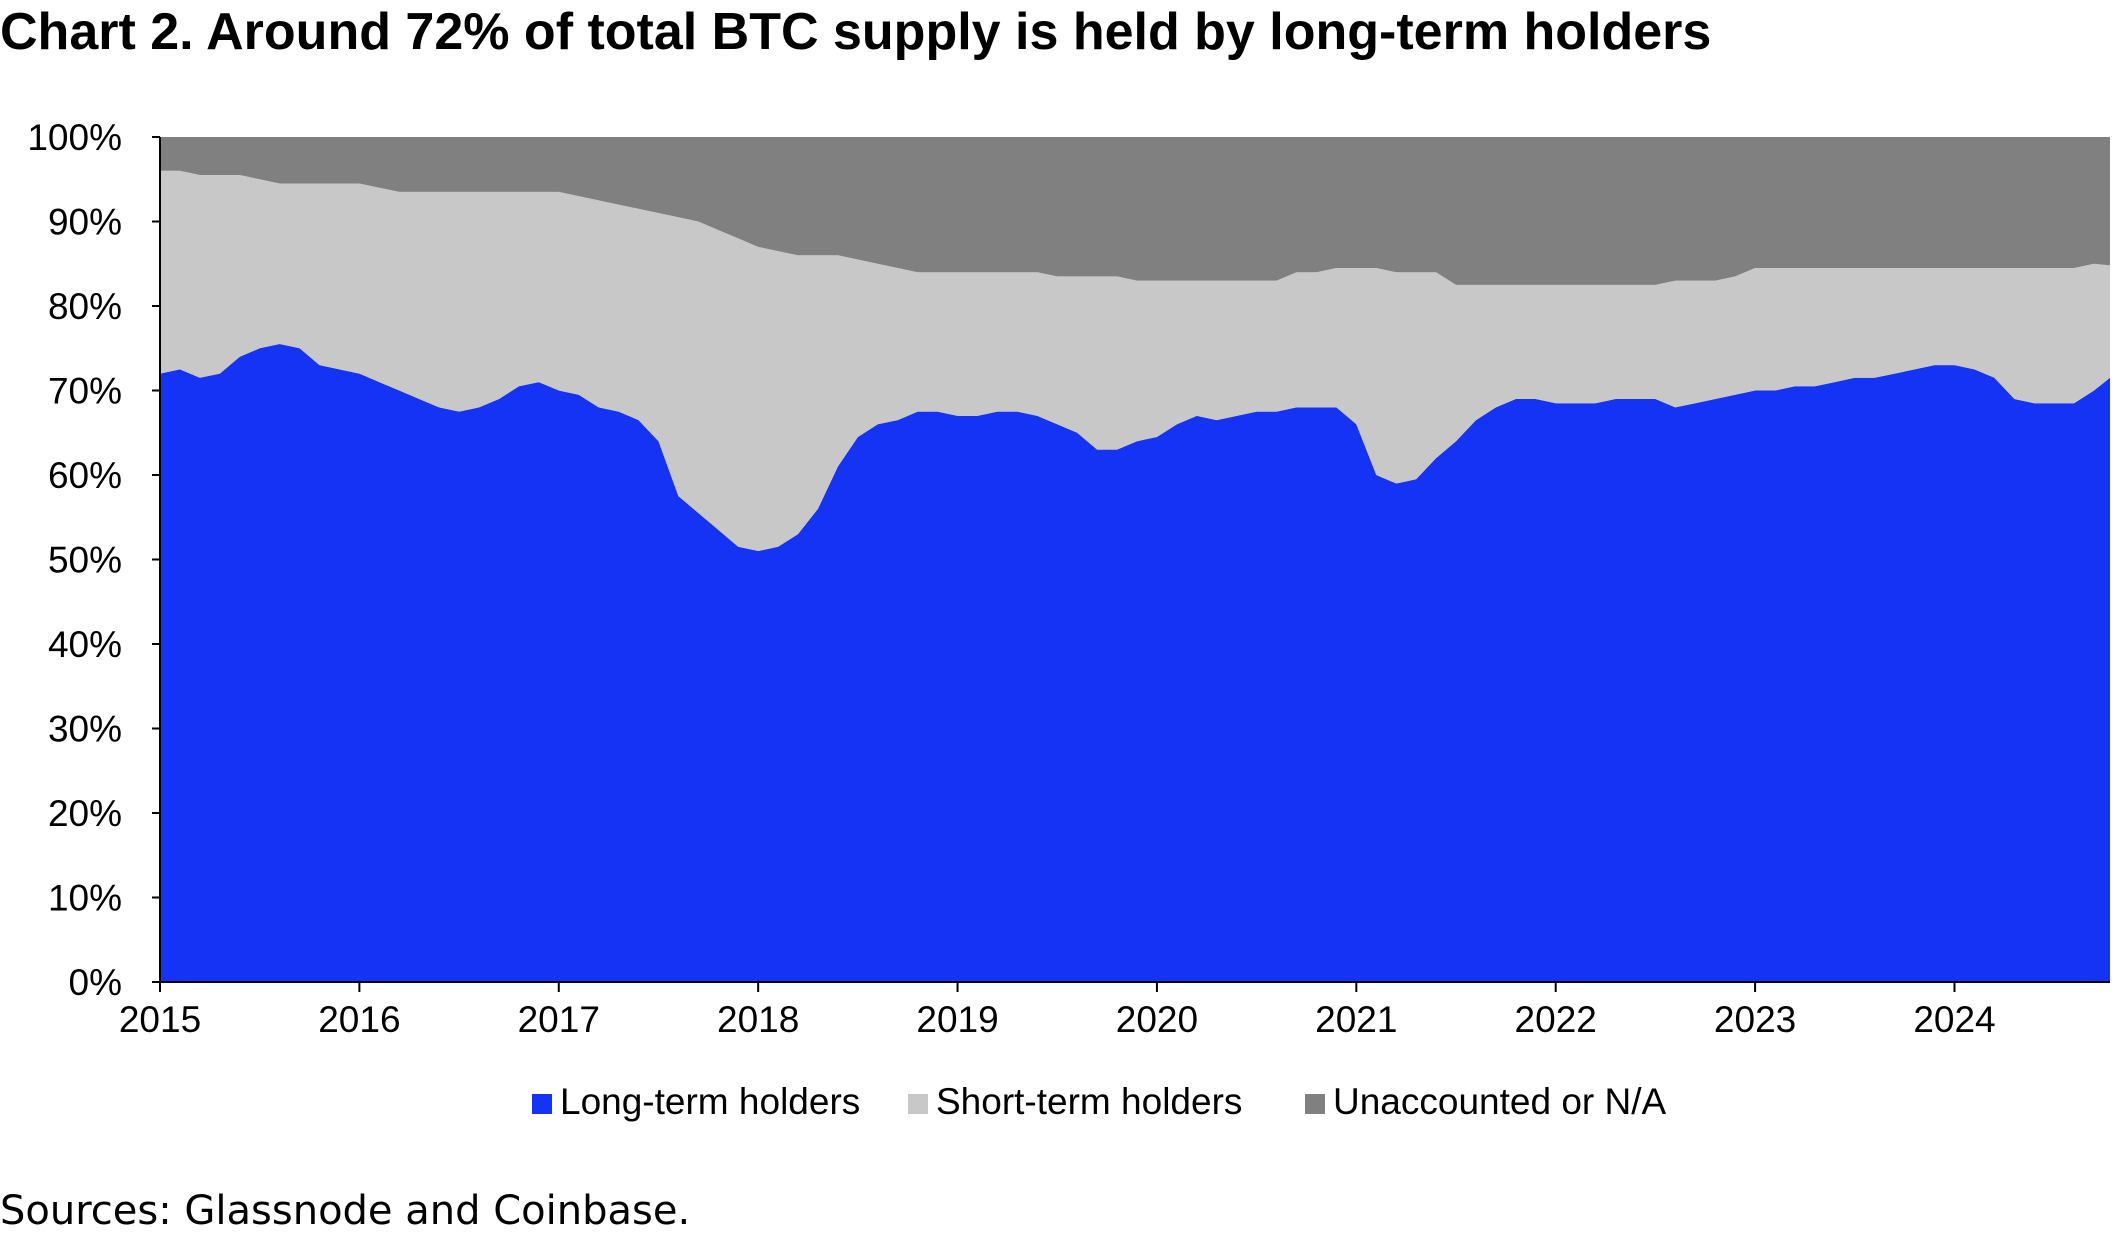 The width and height of the screenshot is (2122, 1244). I want to click on legend-label-short-term-holders: Short-term holders, so click(1089, 1101).